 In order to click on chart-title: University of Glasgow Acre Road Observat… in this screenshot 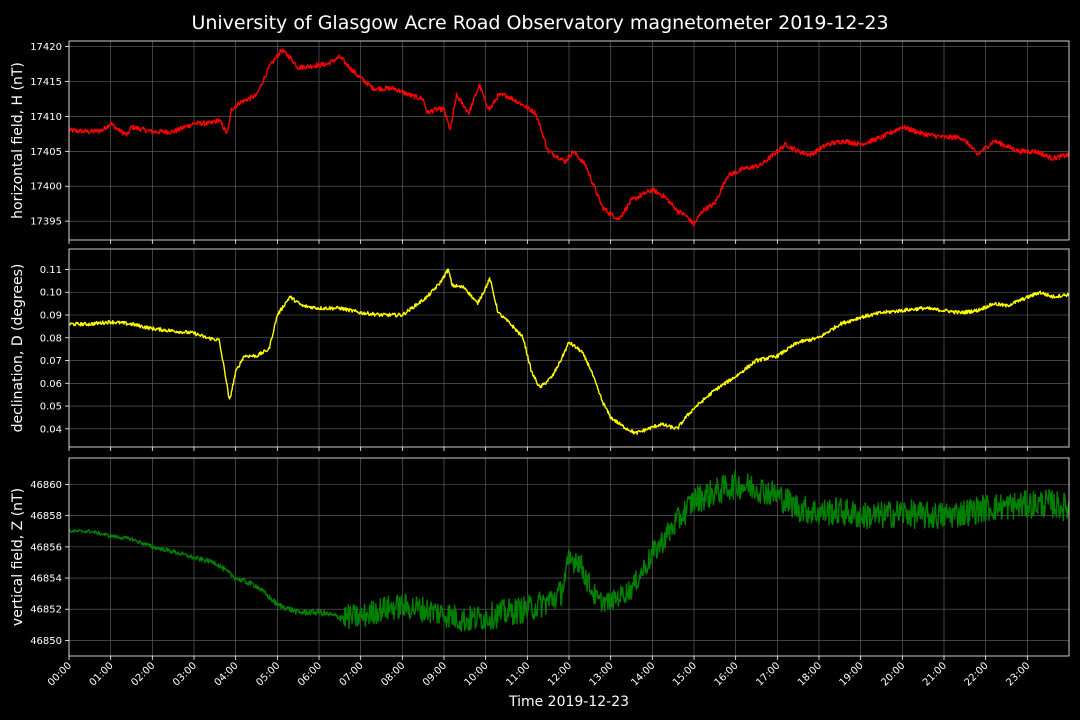, I will do `click(539, 23)`.